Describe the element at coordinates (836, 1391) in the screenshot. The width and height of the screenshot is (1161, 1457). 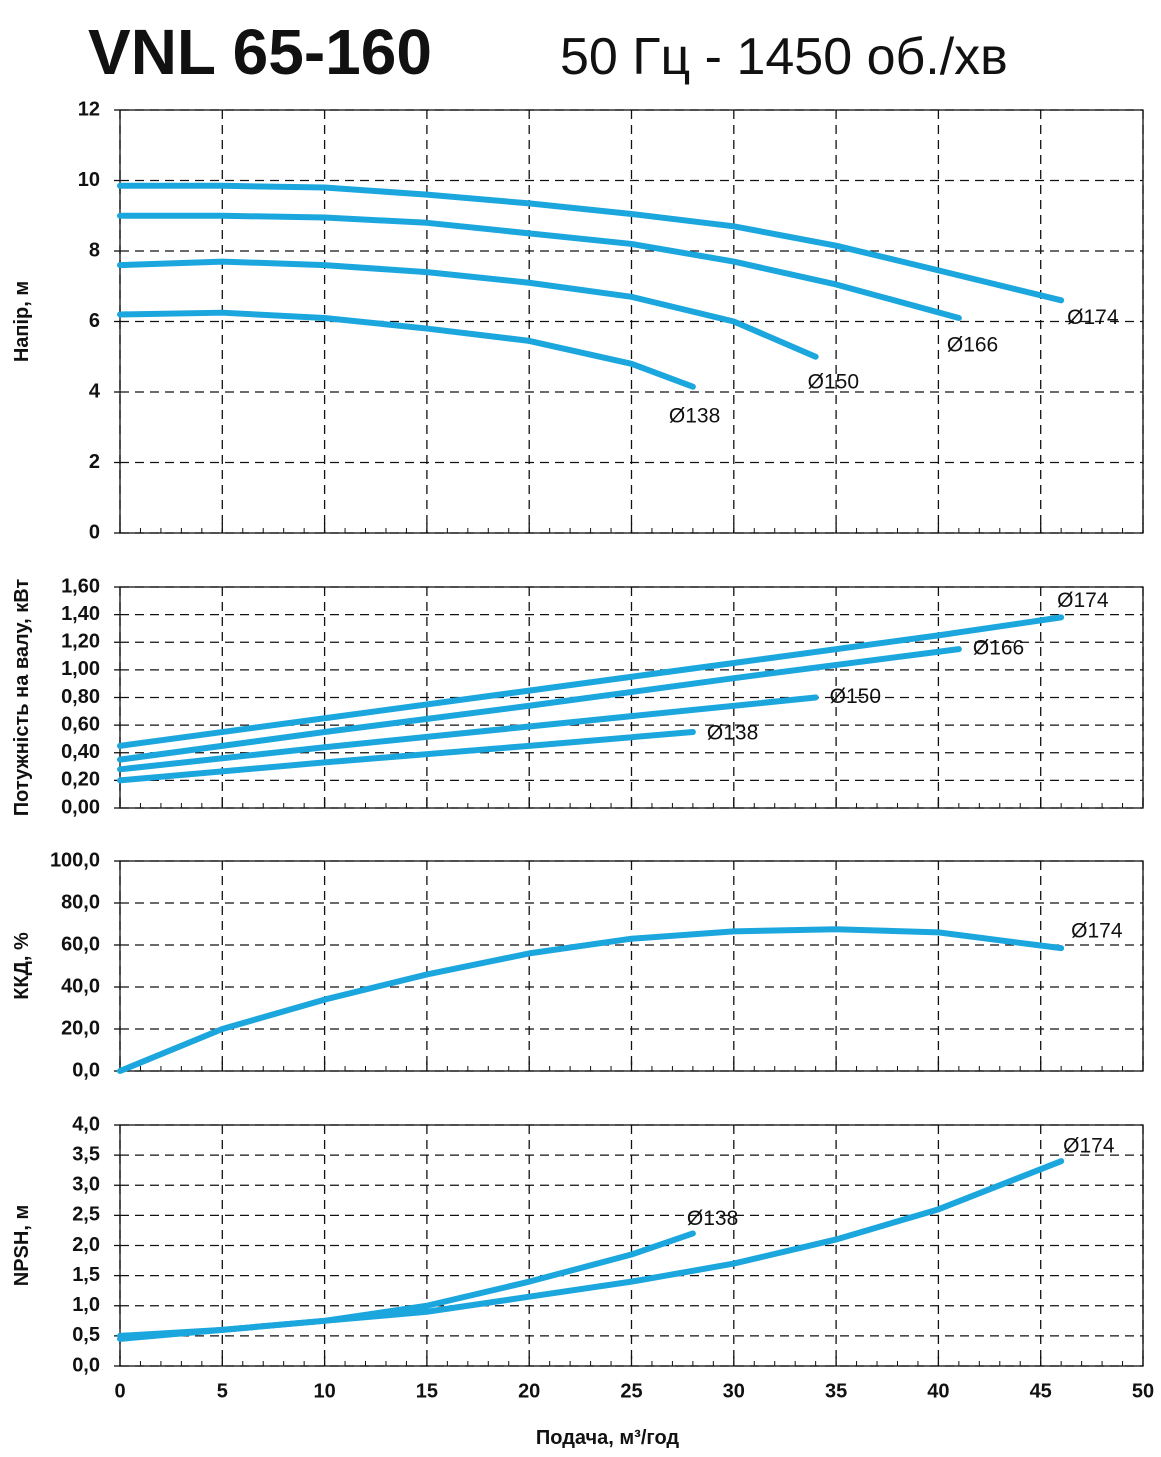
I see `x-tick-label: 35` at that location.